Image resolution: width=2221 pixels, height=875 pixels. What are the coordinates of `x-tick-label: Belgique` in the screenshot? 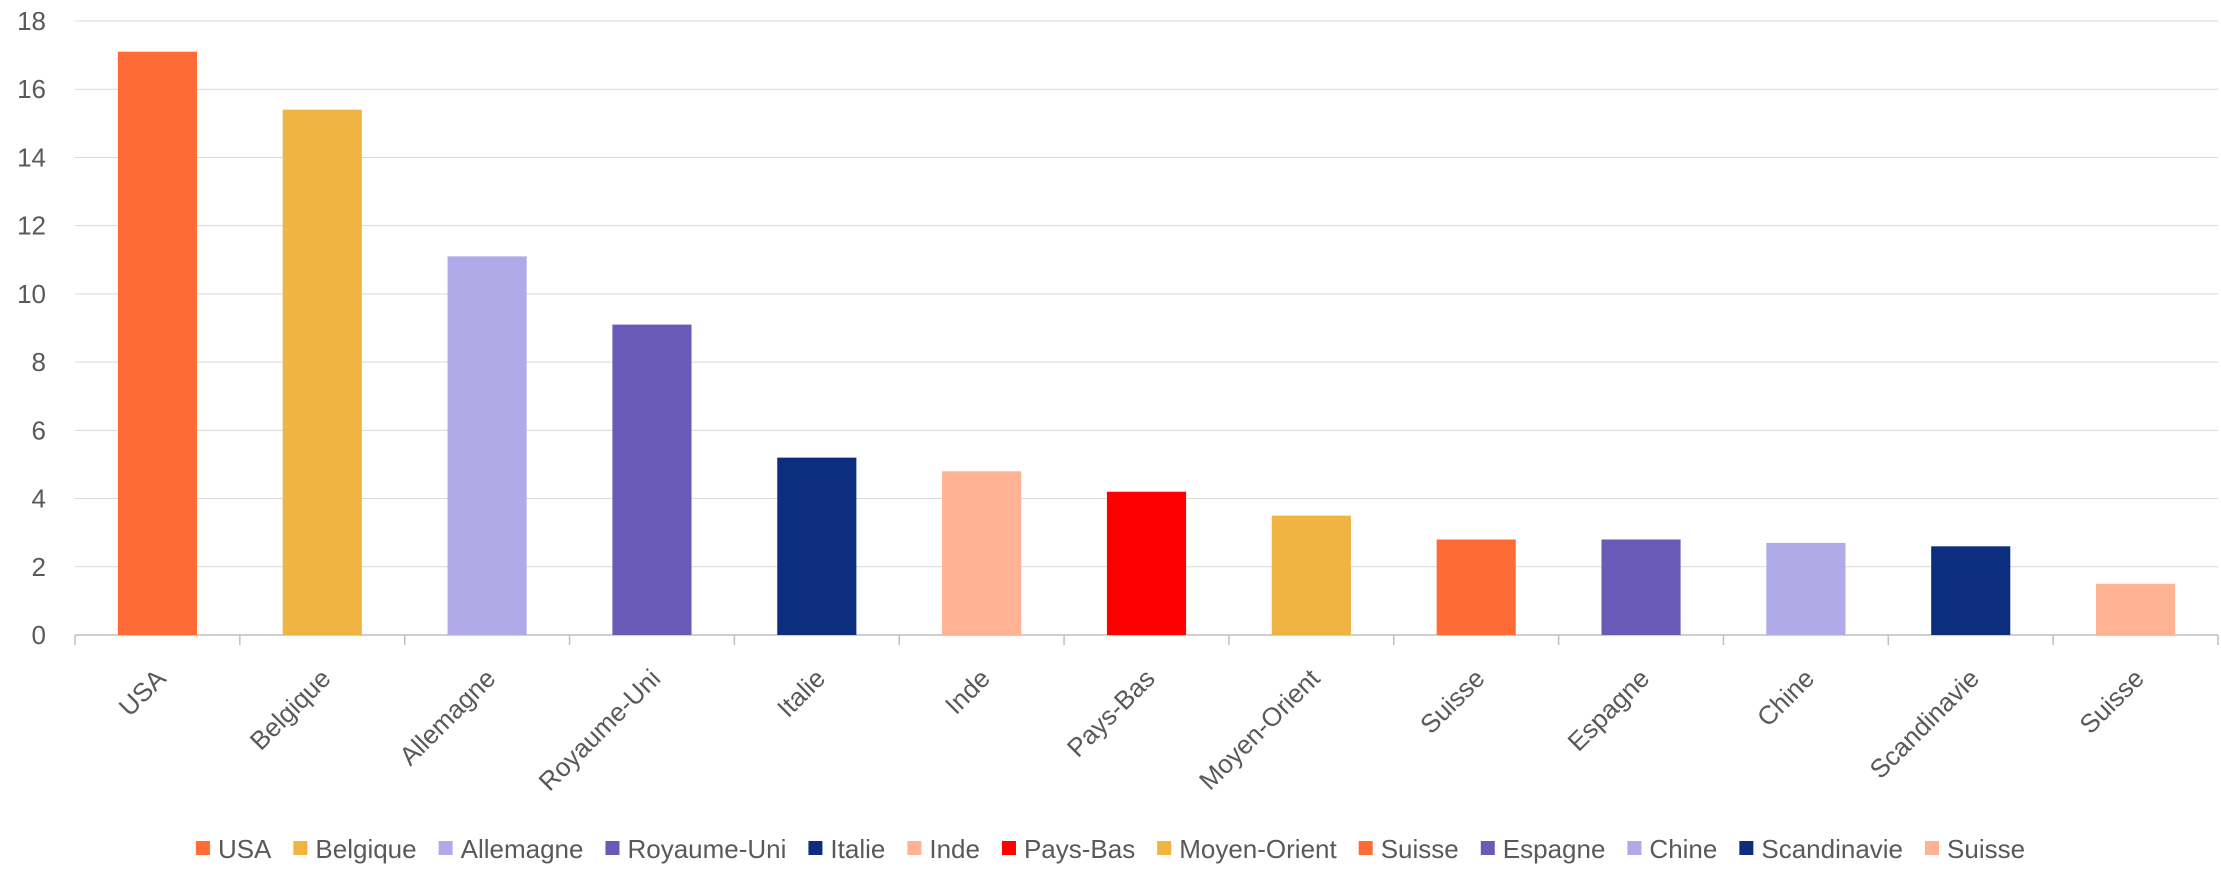 It's located at (290, 709).